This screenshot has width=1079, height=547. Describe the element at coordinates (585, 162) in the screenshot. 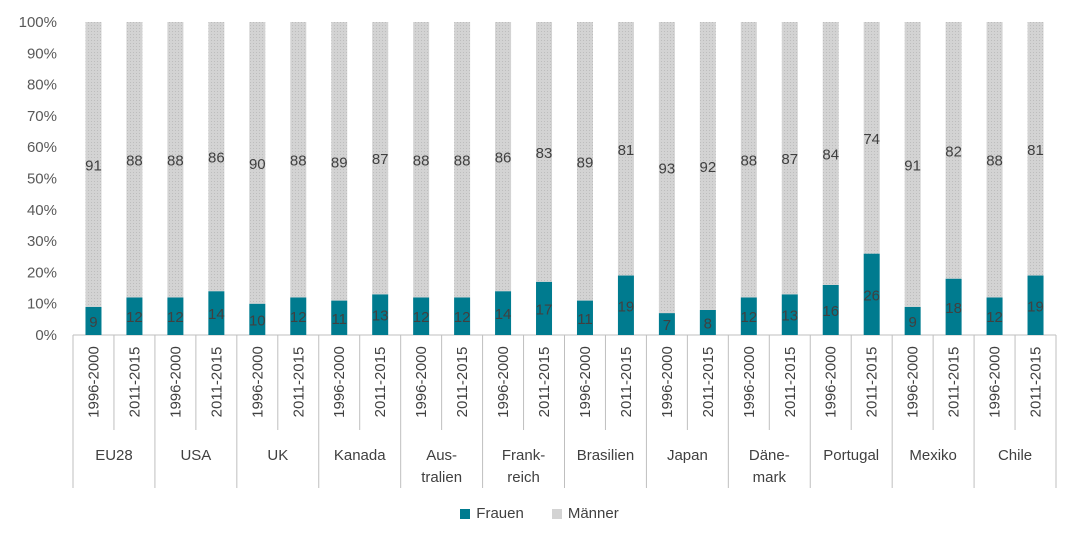

I see `data-label-maenner: 89` at that location.